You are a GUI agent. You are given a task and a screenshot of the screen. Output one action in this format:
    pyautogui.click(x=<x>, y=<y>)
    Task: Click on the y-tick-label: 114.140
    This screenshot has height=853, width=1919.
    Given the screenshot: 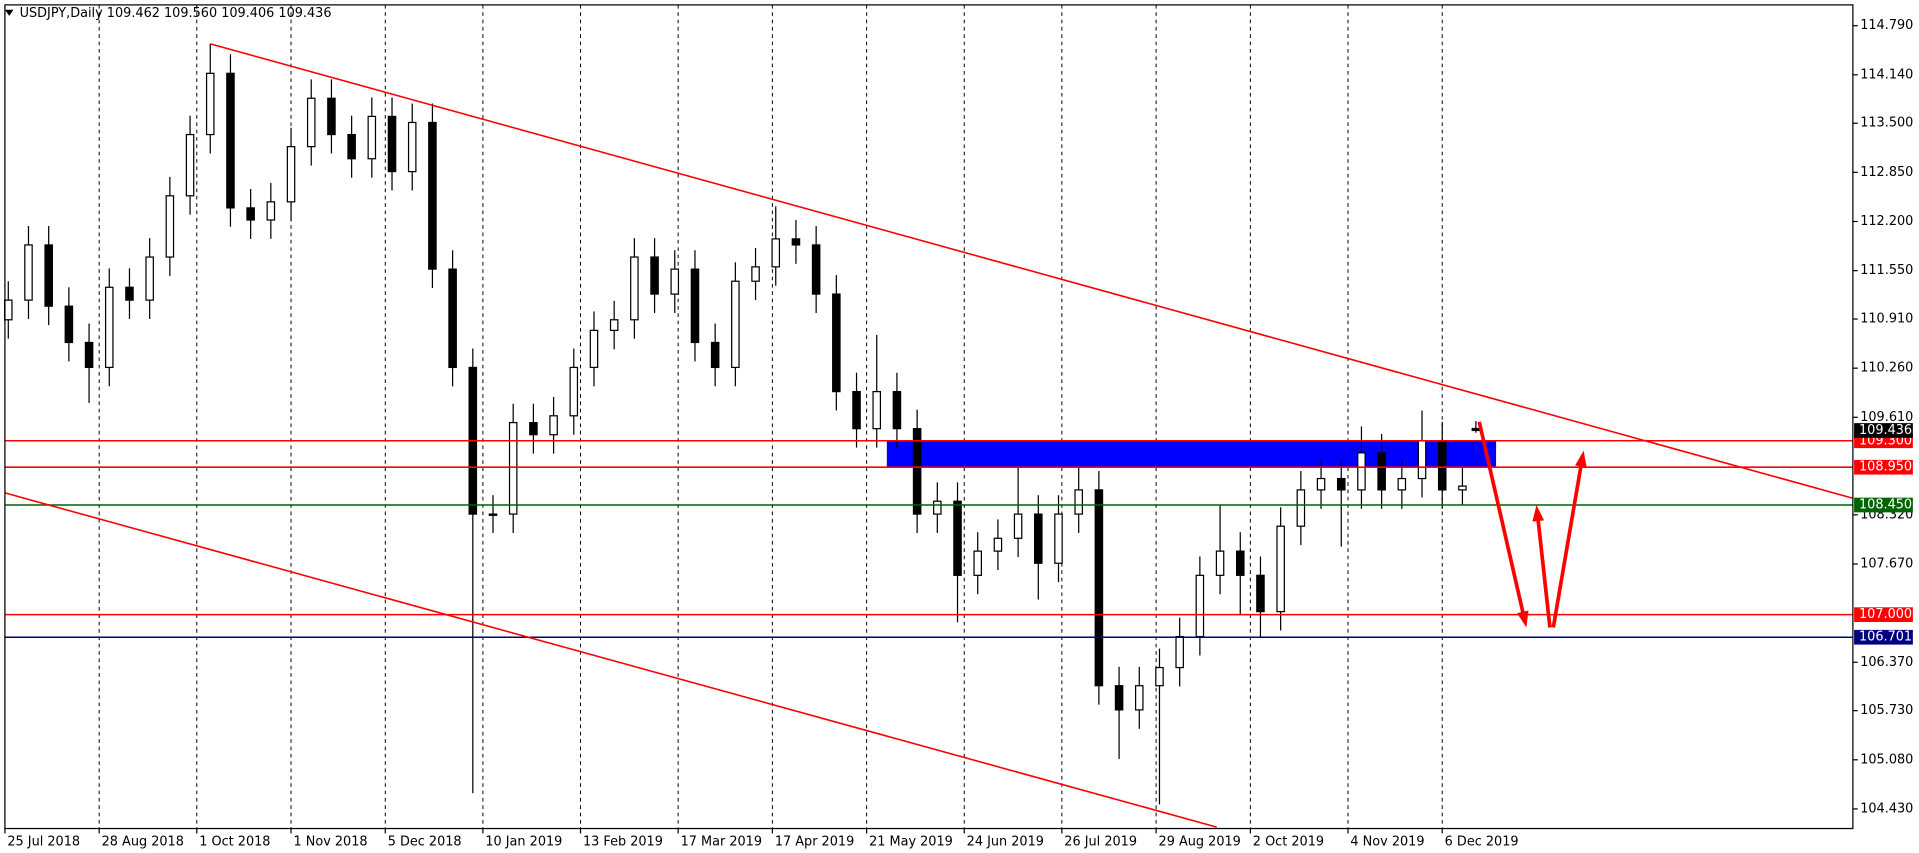 What is the action you would take?
    pyautogui.click(x=1886, y=74)
    